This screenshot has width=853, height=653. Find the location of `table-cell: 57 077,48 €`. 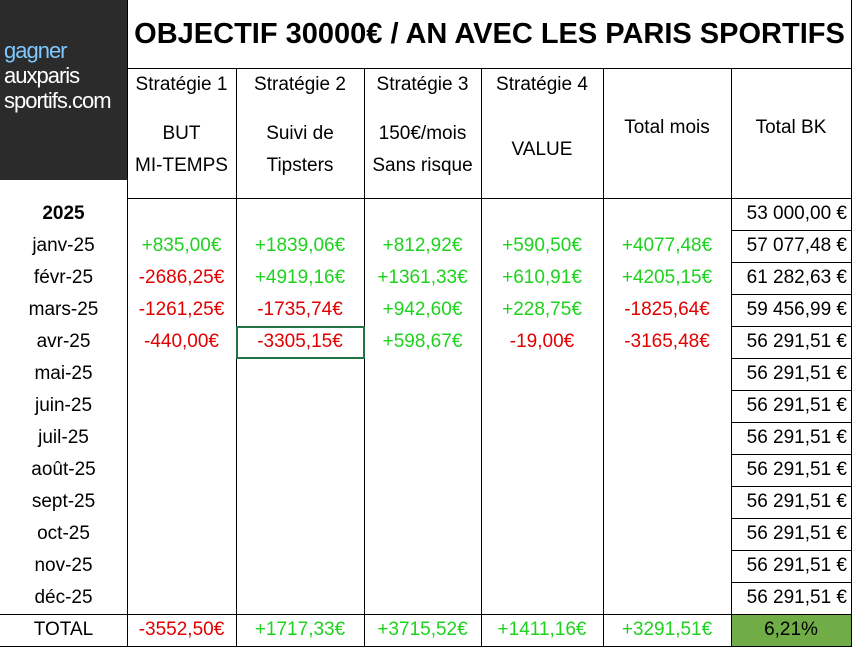

table-cell: 57 077,48 € is located at coordinates (796, 245).